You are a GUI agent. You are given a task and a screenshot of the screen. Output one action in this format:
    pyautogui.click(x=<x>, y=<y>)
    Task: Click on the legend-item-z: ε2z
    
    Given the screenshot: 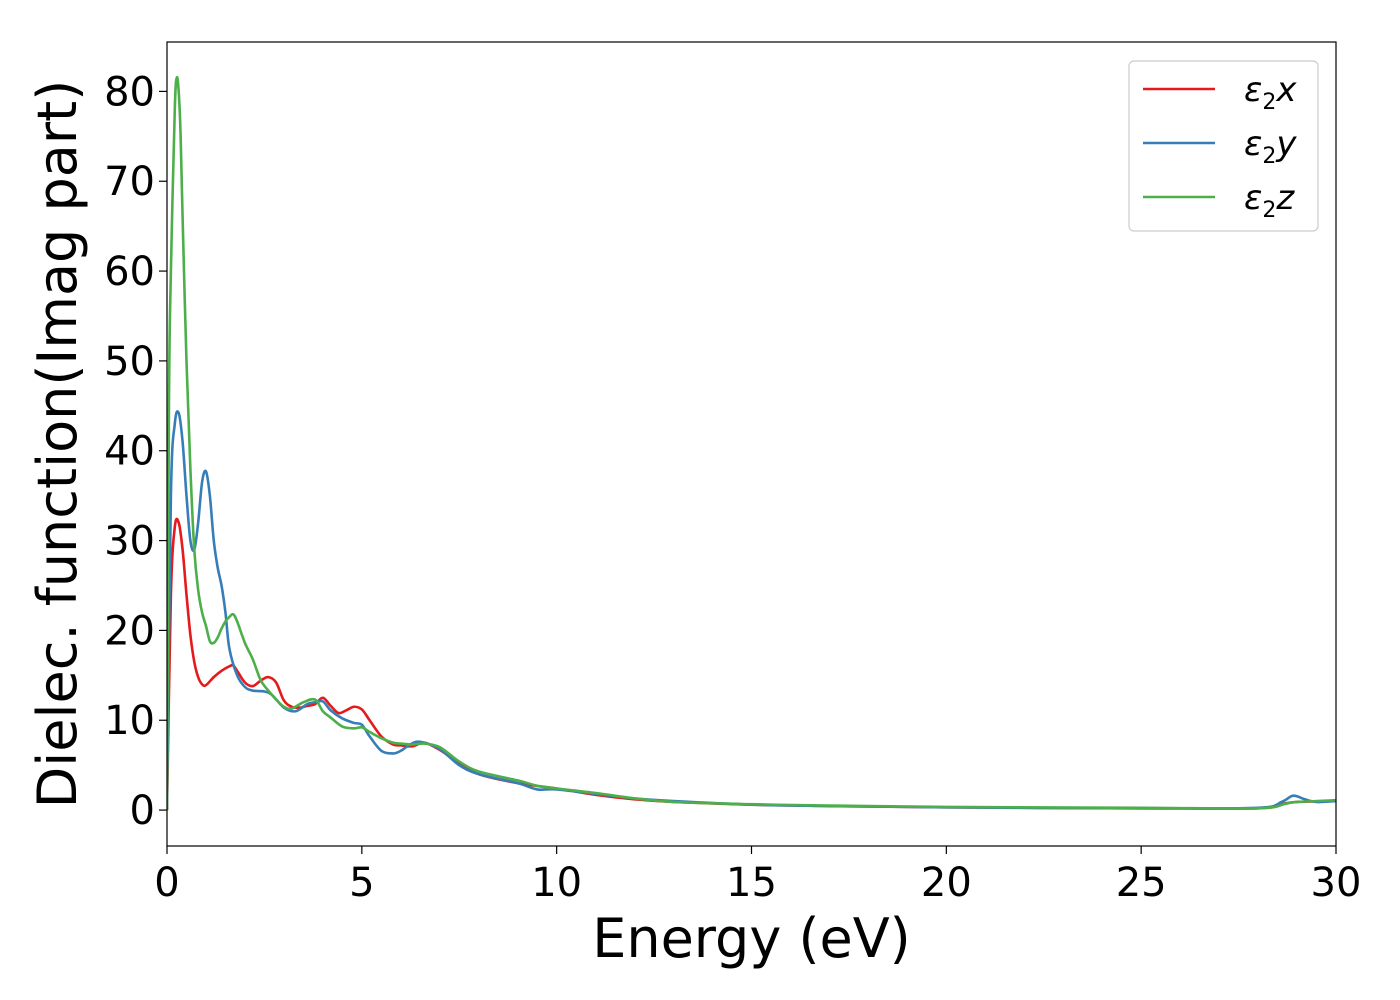 What is the action you would take?
    pyautogui.click(x=1219, y=200)
    